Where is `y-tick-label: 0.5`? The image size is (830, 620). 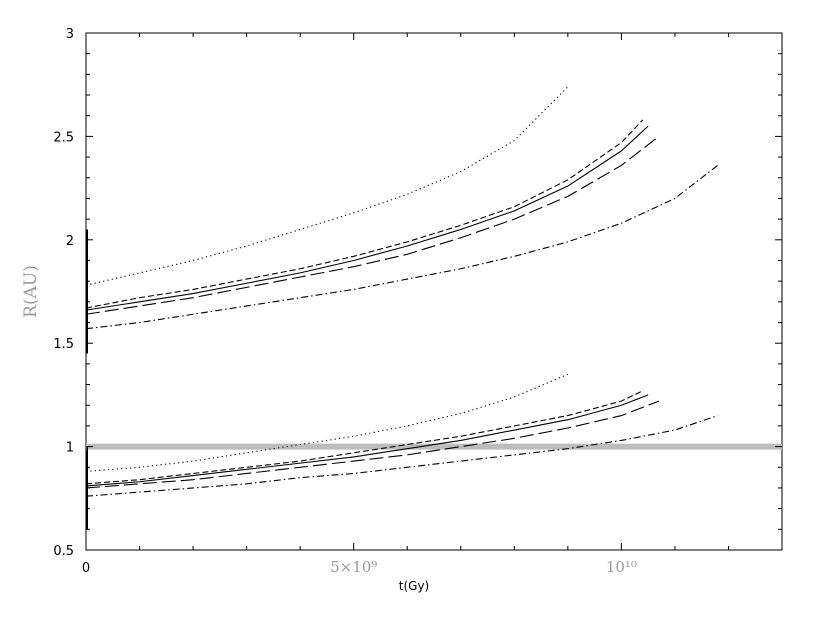
y-tick-label: 0.5 is located at coordinates (63, 551).